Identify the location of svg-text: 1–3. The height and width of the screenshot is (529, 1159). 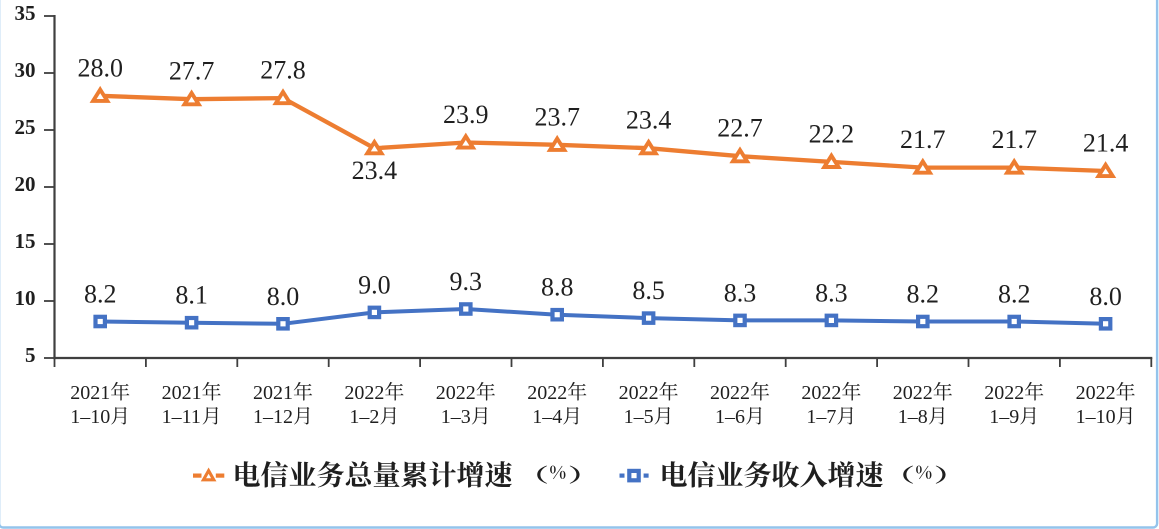
(456, 417).